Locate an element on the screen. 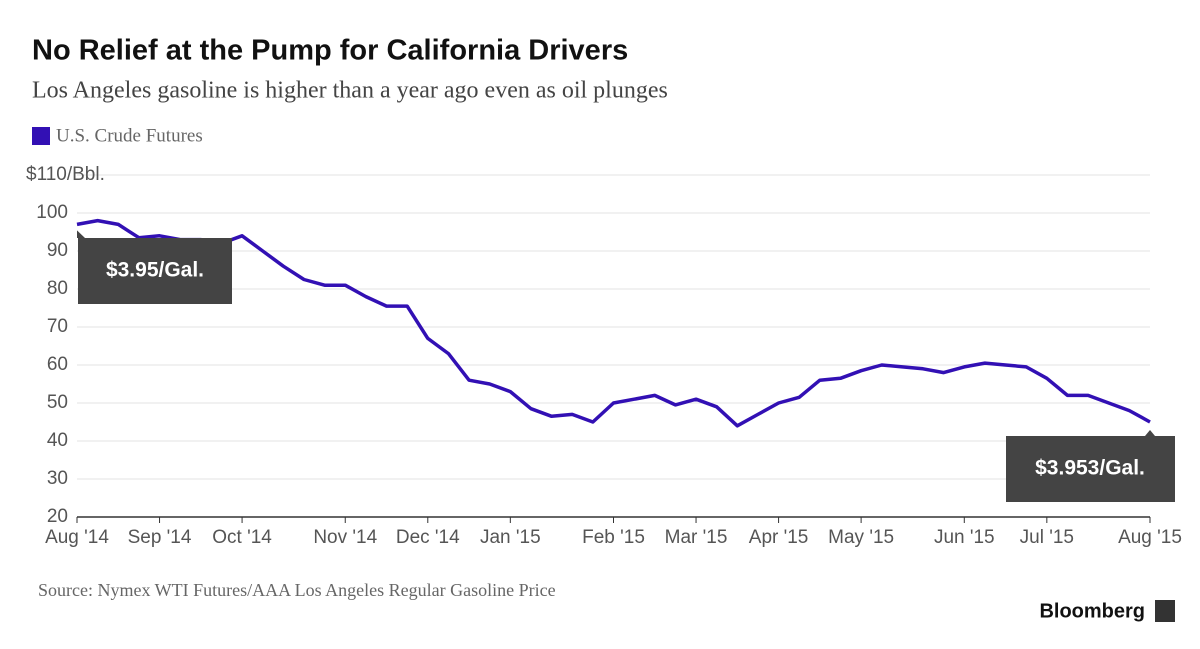 The height and width of the screenshot is (649, 1200). brand: Bloomberg is located at coordinates (1092, 611).